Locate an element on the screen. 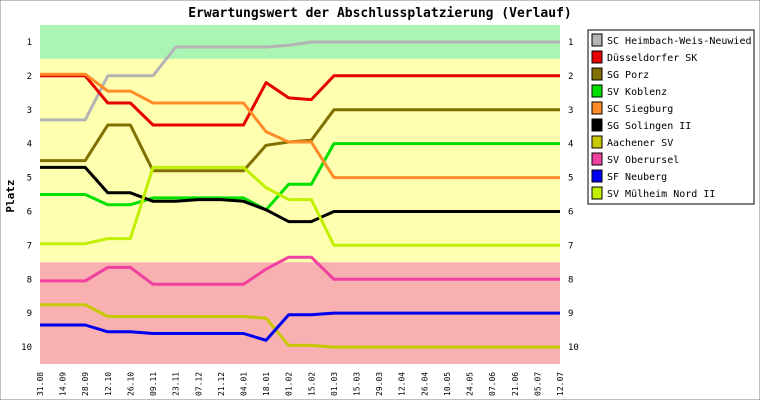 Image resolution: width=760 pixels, height=400 pixels. y-tick-left: 1 is located at coordinates (29, 43).